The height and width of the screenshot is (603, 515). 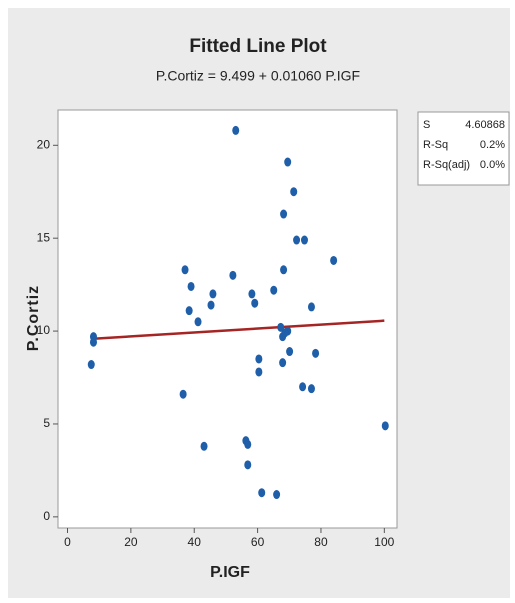 What do you see at coordinates (44, 144) in the screenshot?
I see `y-tick-label: 20` at bounding box center [44, 144].